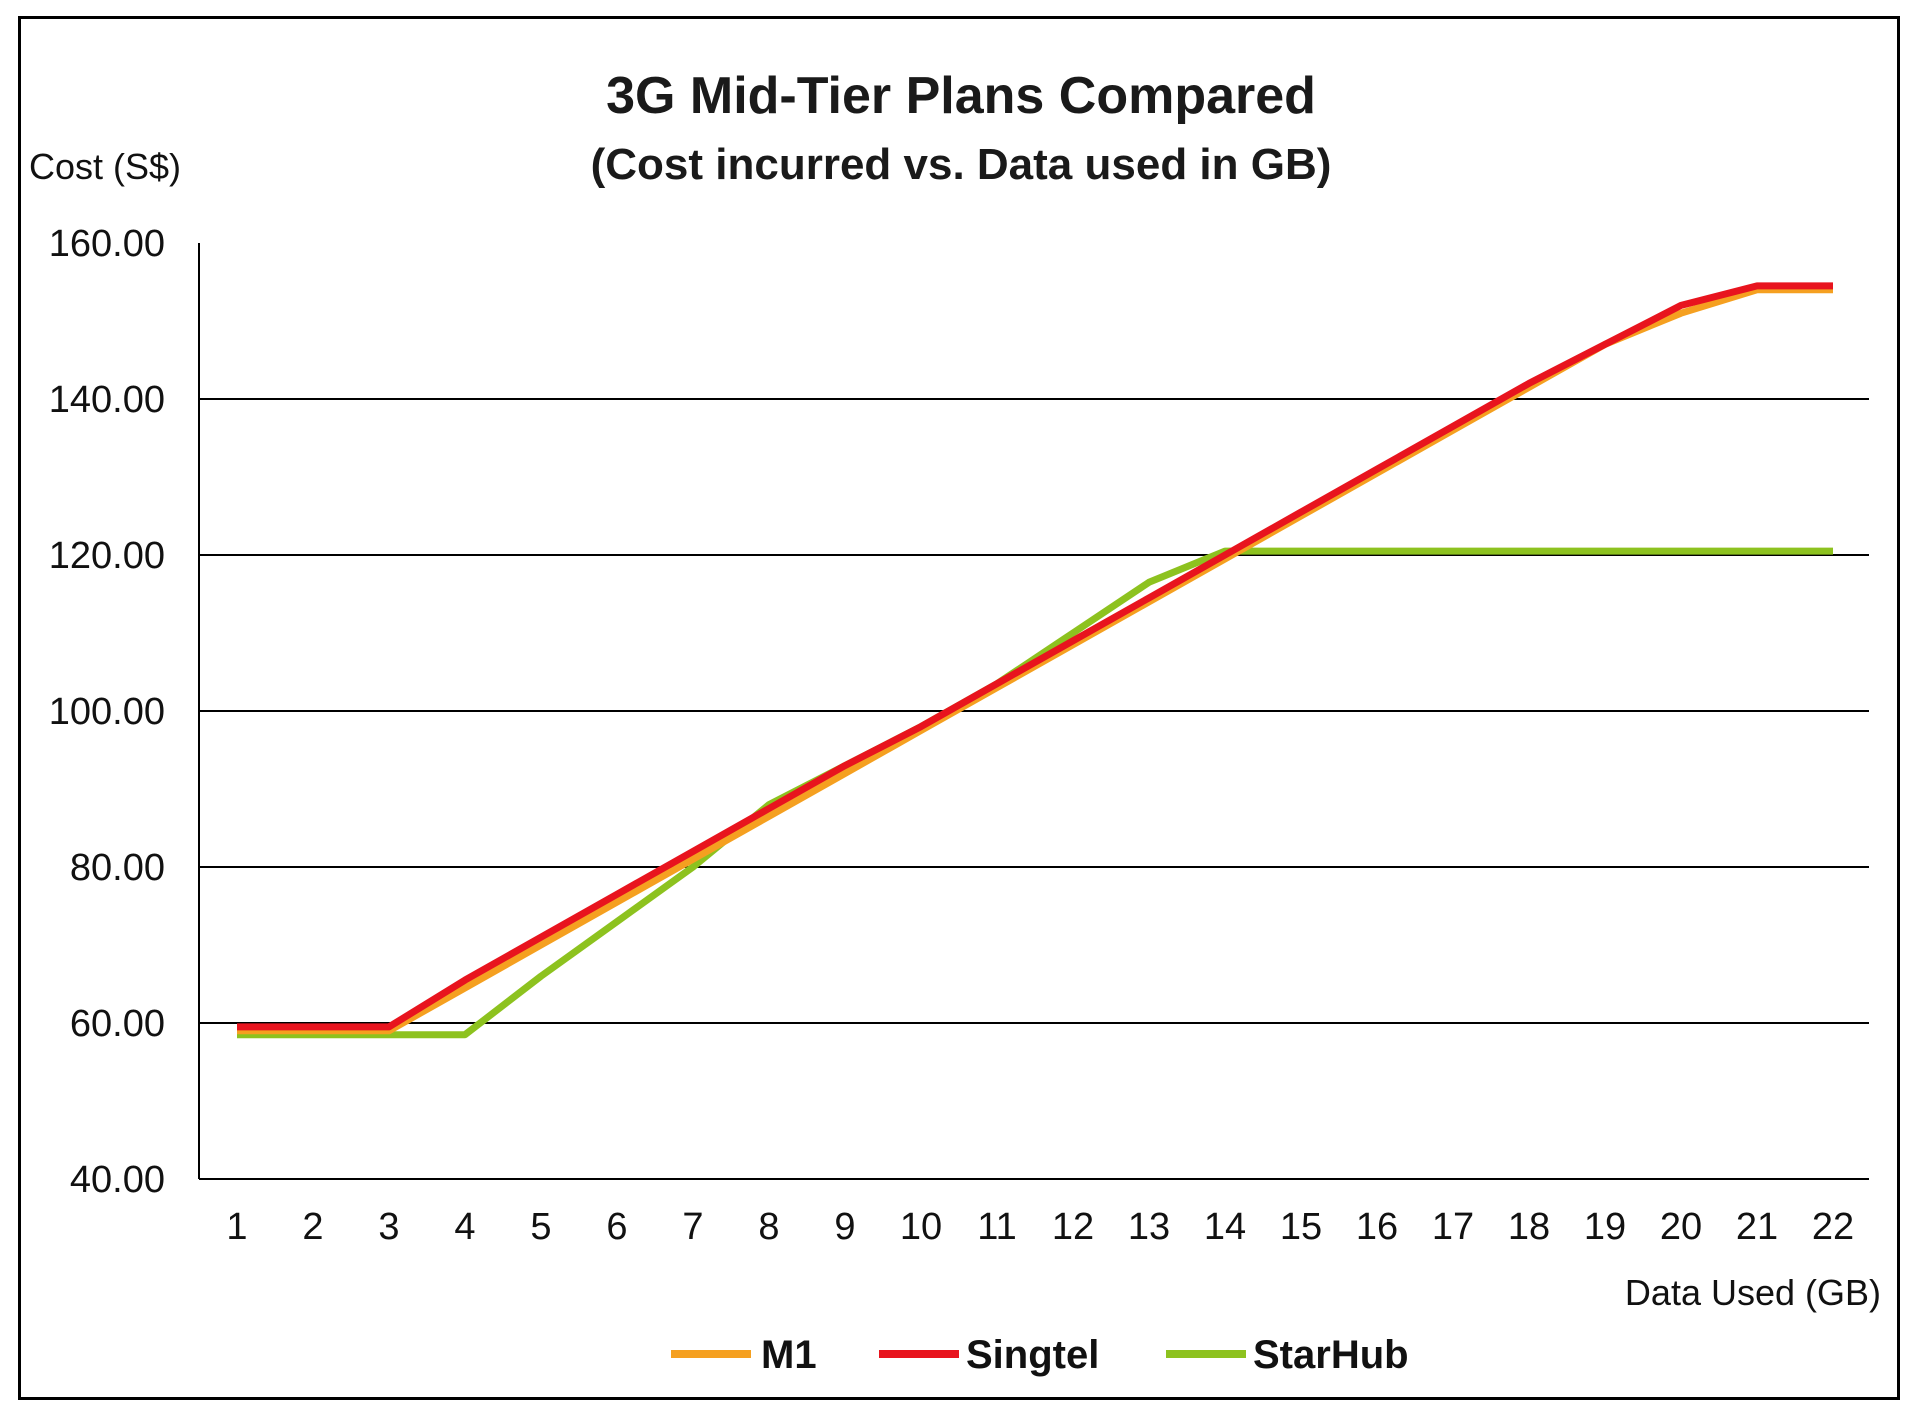  I want to click on y-tick-labels: 40.00 60.00 80.00 100.00 120.00 140.00 160.00, so click(107, 712).